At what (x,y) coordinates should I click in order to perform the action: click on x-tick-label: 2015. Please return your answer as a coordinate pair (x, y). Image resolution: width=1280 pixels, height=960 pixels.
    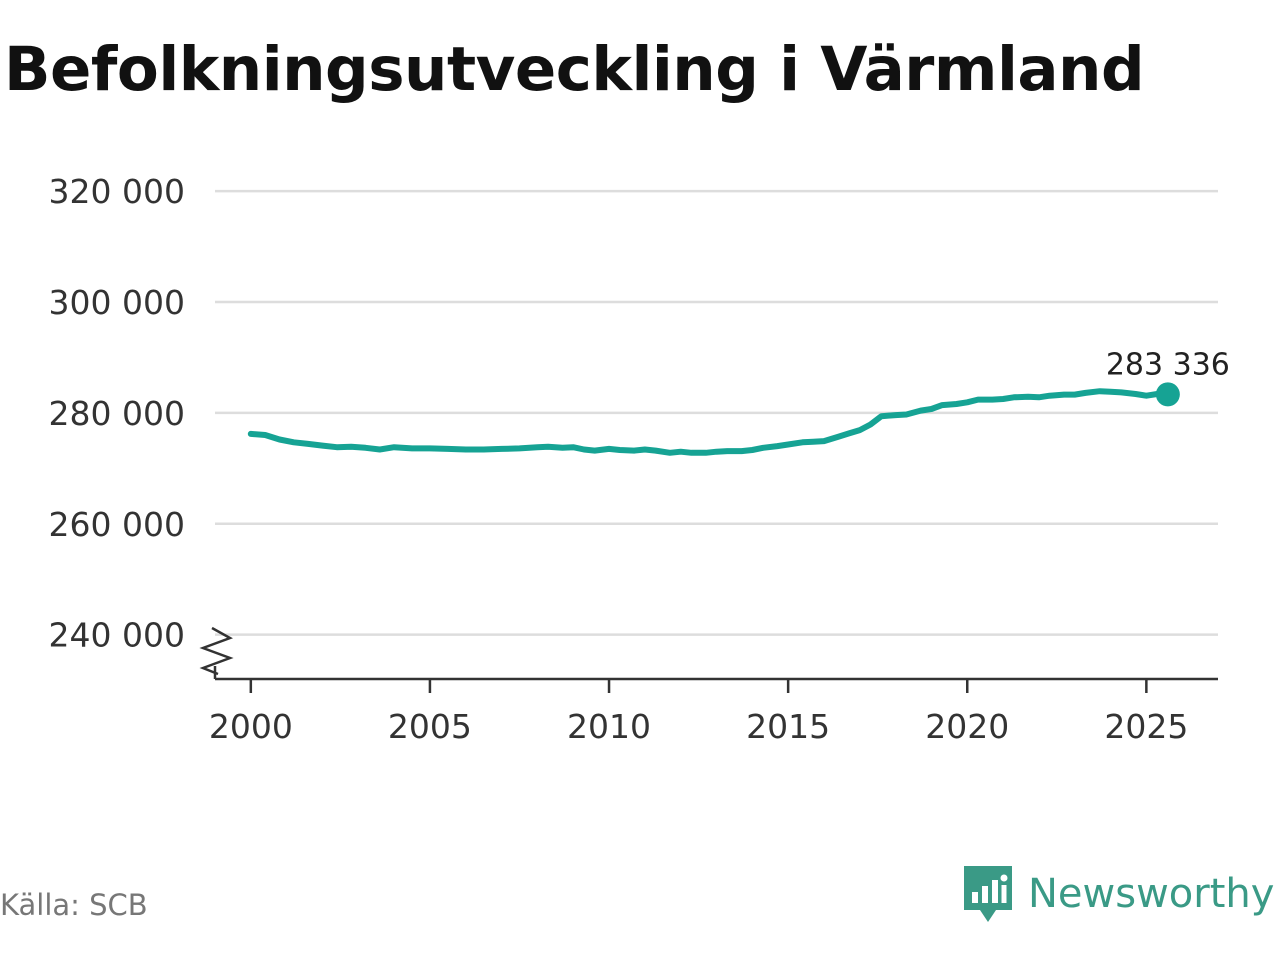
    Looking at the image, I should click on (788, 726).